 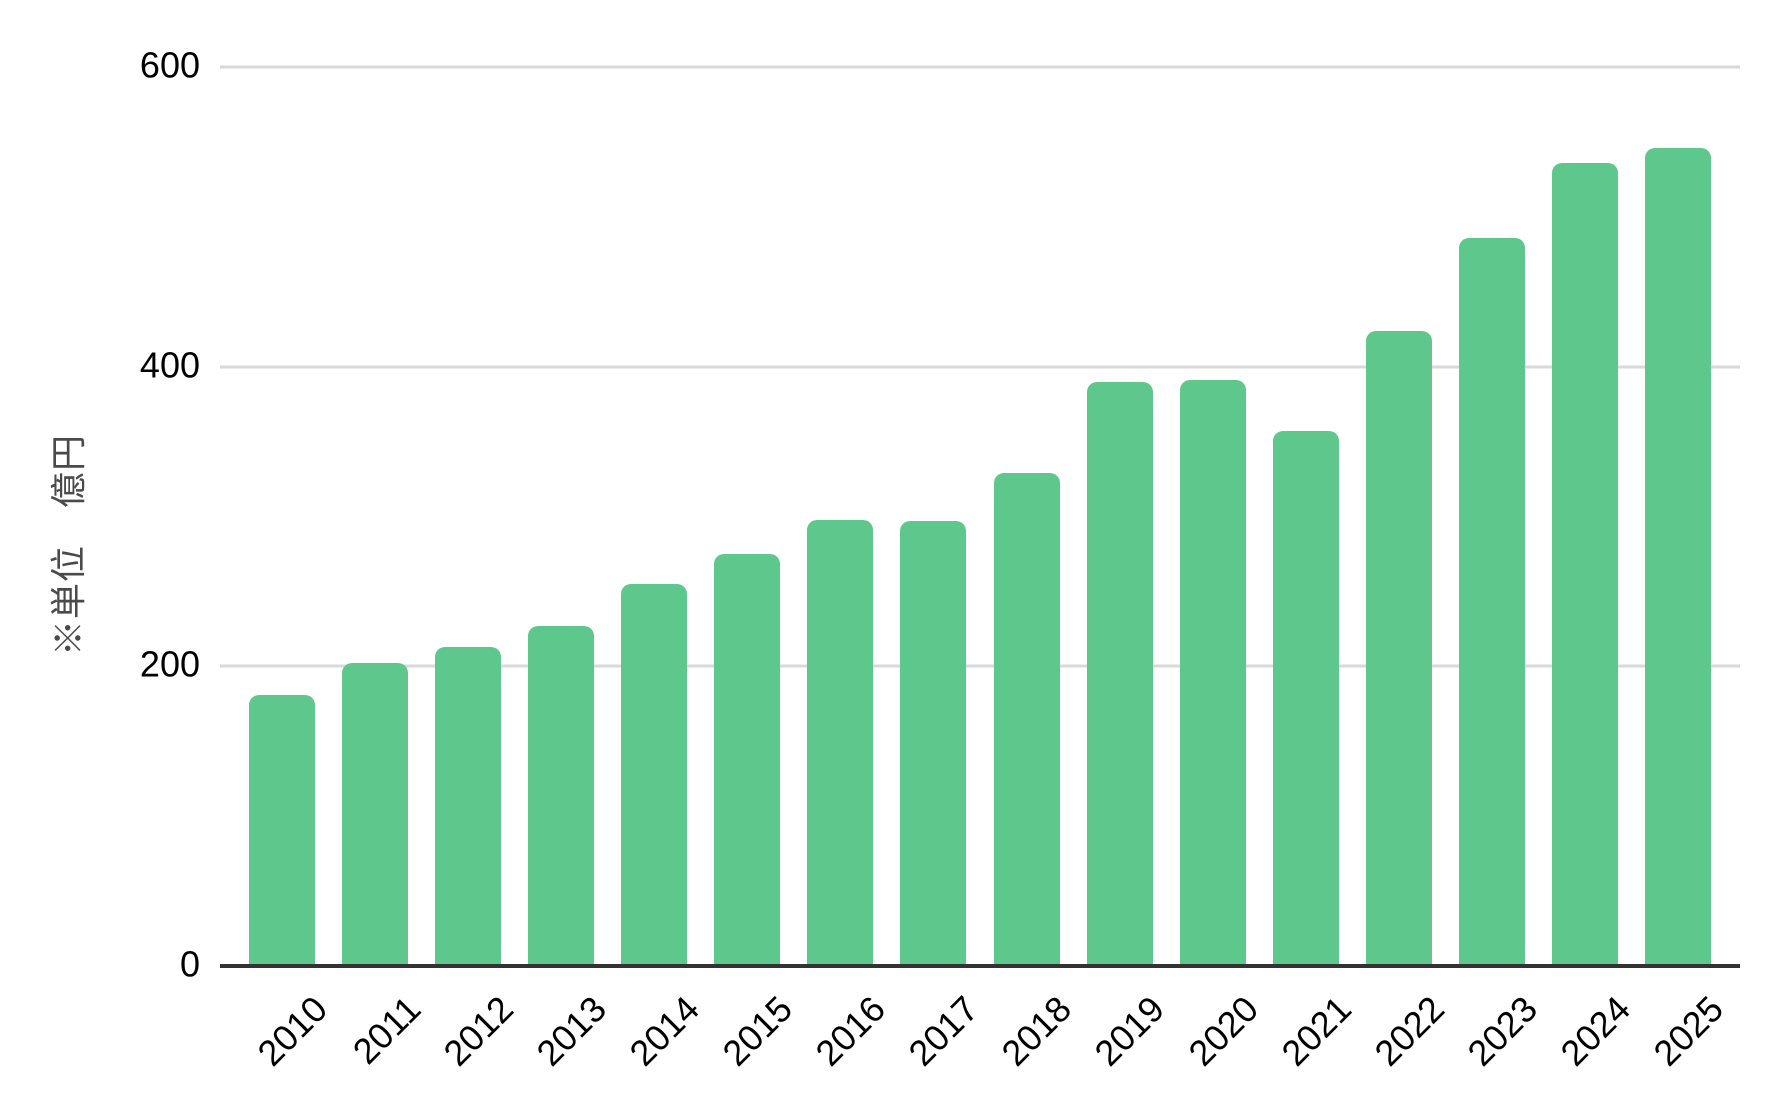 I want to click on x-slot-2016: 2016, so click(x=850, y=1035).